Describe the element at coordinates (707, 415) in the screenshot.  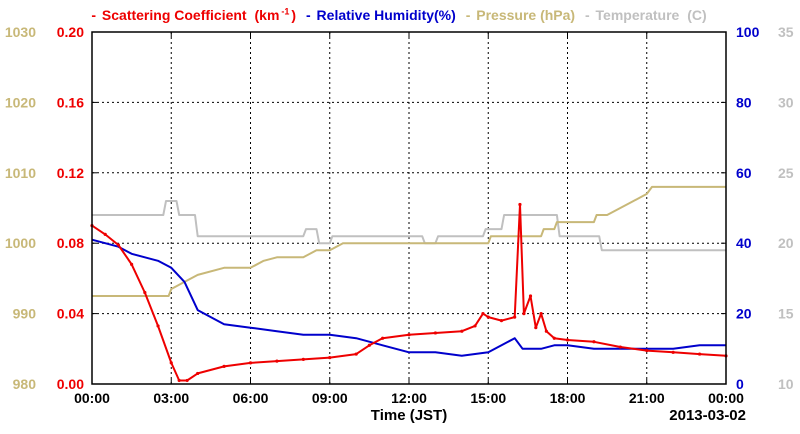
I see `date-label: 2013-03-02` at that location.